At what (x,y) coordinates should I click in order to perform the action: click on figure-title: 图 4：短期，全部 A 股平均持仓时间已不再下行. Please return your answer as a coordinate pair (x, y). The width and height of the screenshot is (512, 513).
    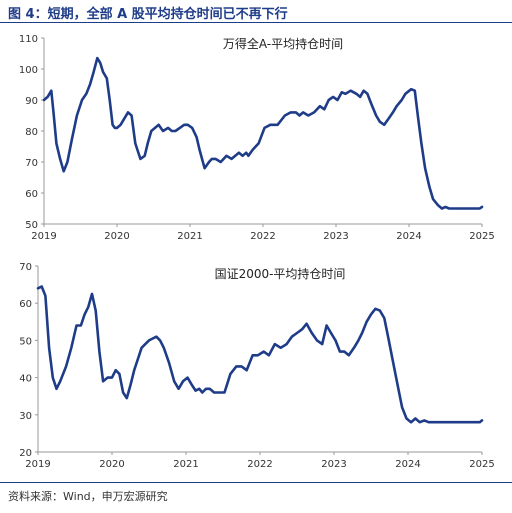
    Looking at the image, I should click on (148, 14).